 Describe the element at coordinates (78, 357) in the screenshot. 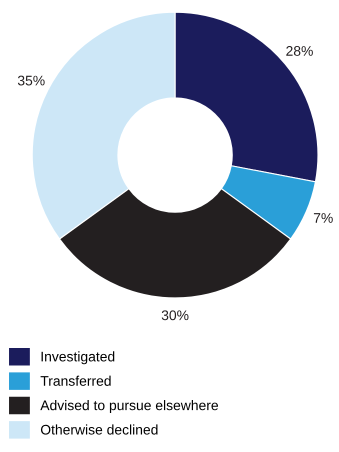

I see `legend-label: Investigated` at that location.